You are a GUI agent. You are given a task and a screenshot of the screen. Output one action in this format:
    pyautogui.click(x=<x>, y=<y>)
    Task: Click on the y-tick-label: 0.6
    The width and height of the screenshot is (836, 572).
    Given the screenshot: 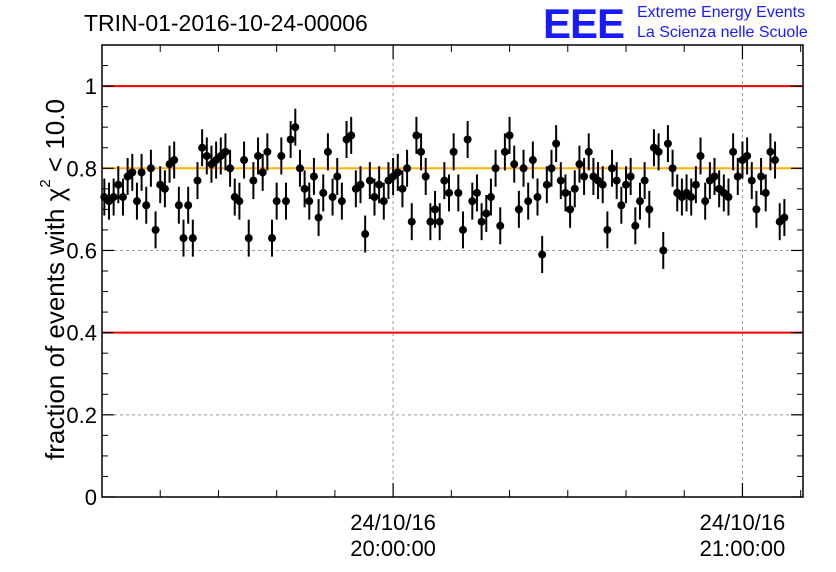 What is the action you would take?
    pyautogui.click(x=81, y=250)
    